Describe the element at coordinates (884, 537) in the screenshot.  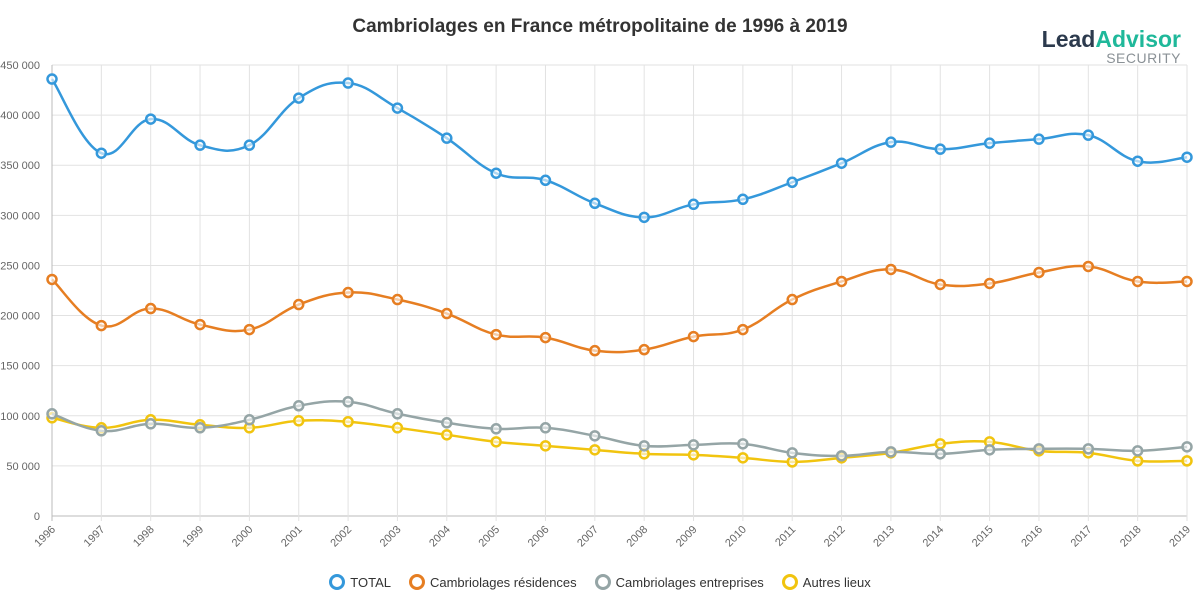
I see `x-tick-label: 2013` at that location.